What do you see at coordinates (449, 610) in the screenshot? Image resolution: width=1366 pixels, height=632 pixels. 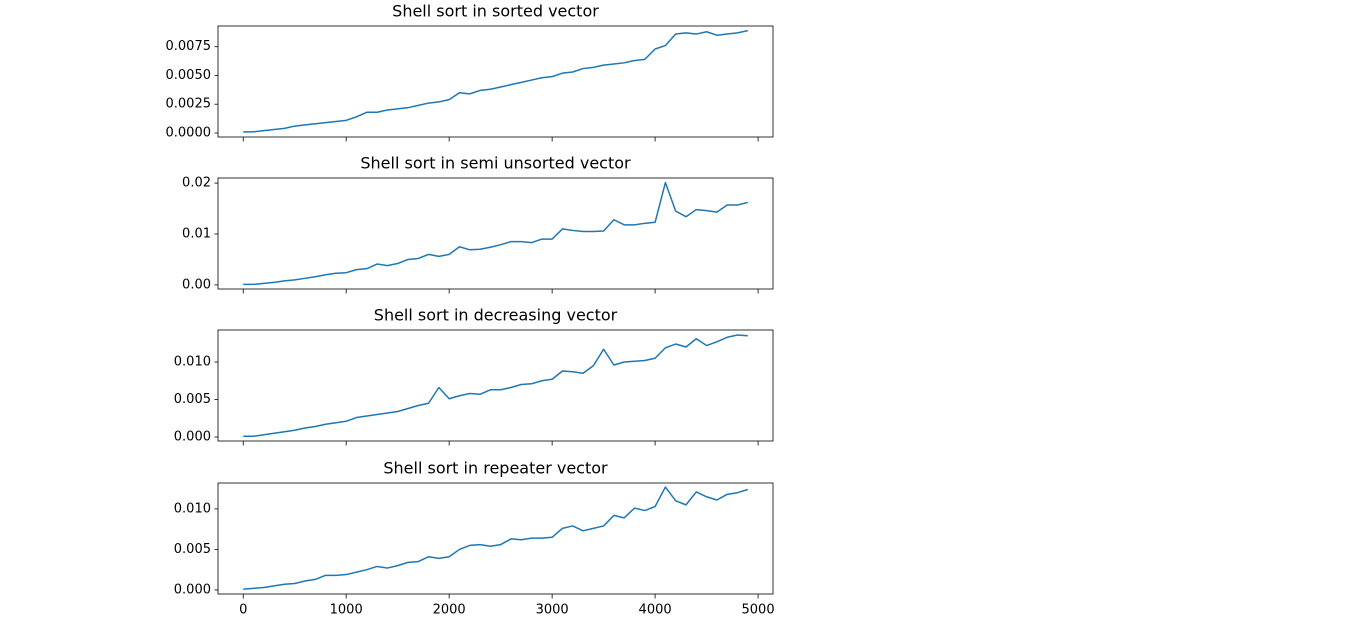 I see `x-tick-label: 2000` at bounding box center [449, 610].